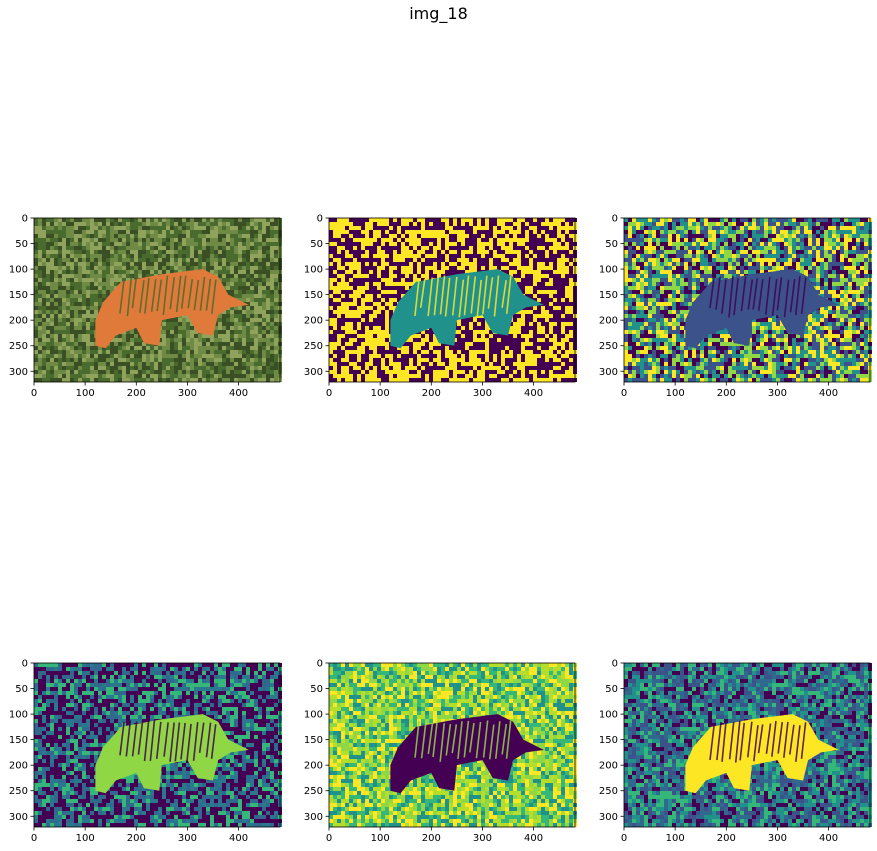  I want to click on subplot-1-svg: 0 100 200 300 400 0 50 100 150 200 250 300, so click(440, 306).